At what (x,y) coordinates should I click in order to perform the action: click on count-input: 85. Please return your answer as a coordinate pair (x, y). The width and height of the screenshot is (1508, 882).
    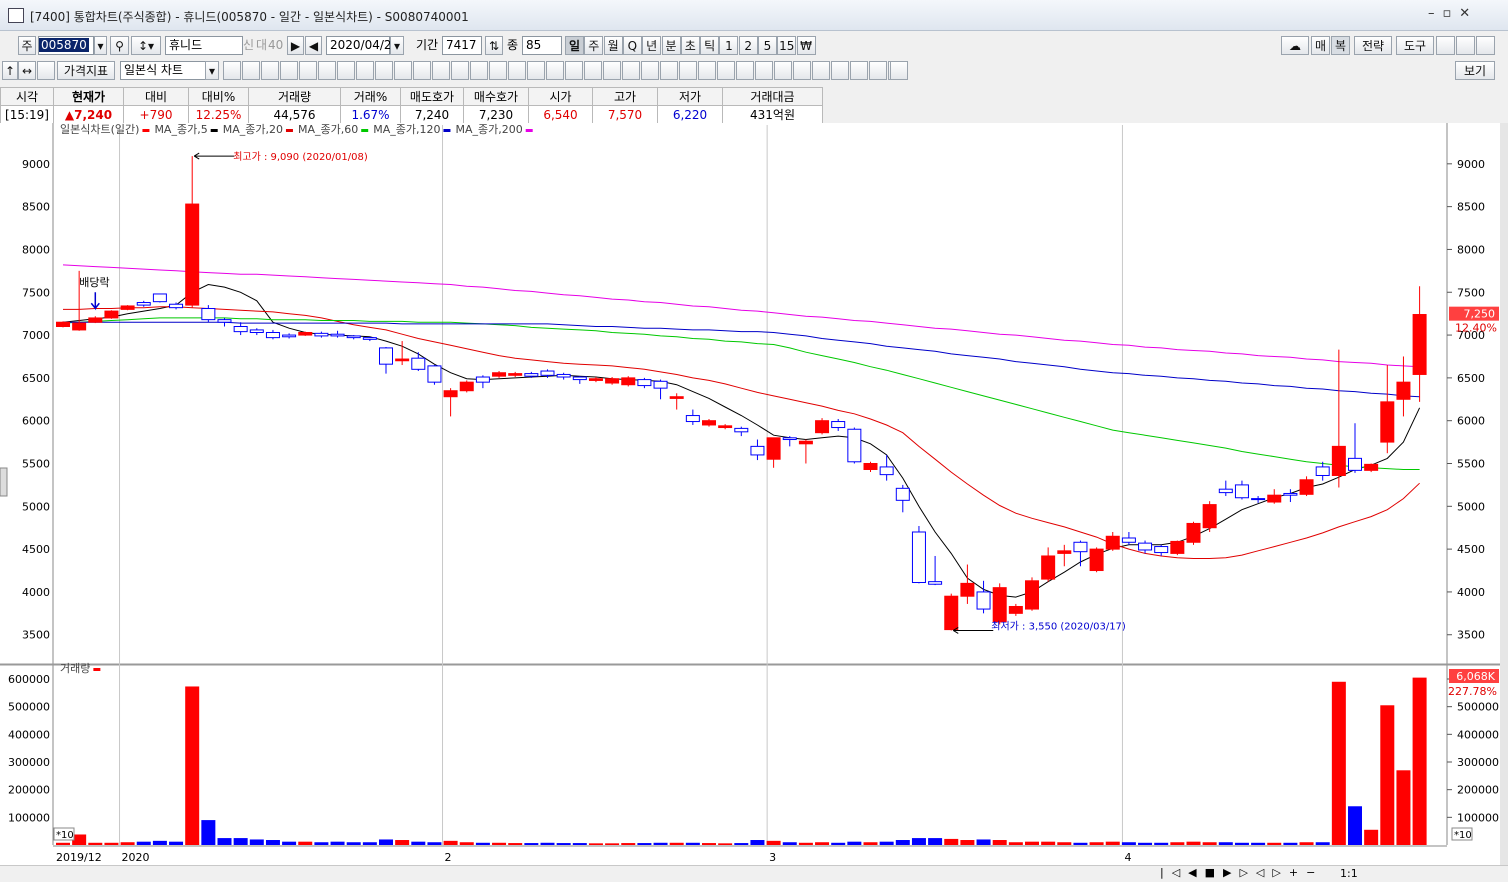
    Looking at the image, I should click on (542, 45).